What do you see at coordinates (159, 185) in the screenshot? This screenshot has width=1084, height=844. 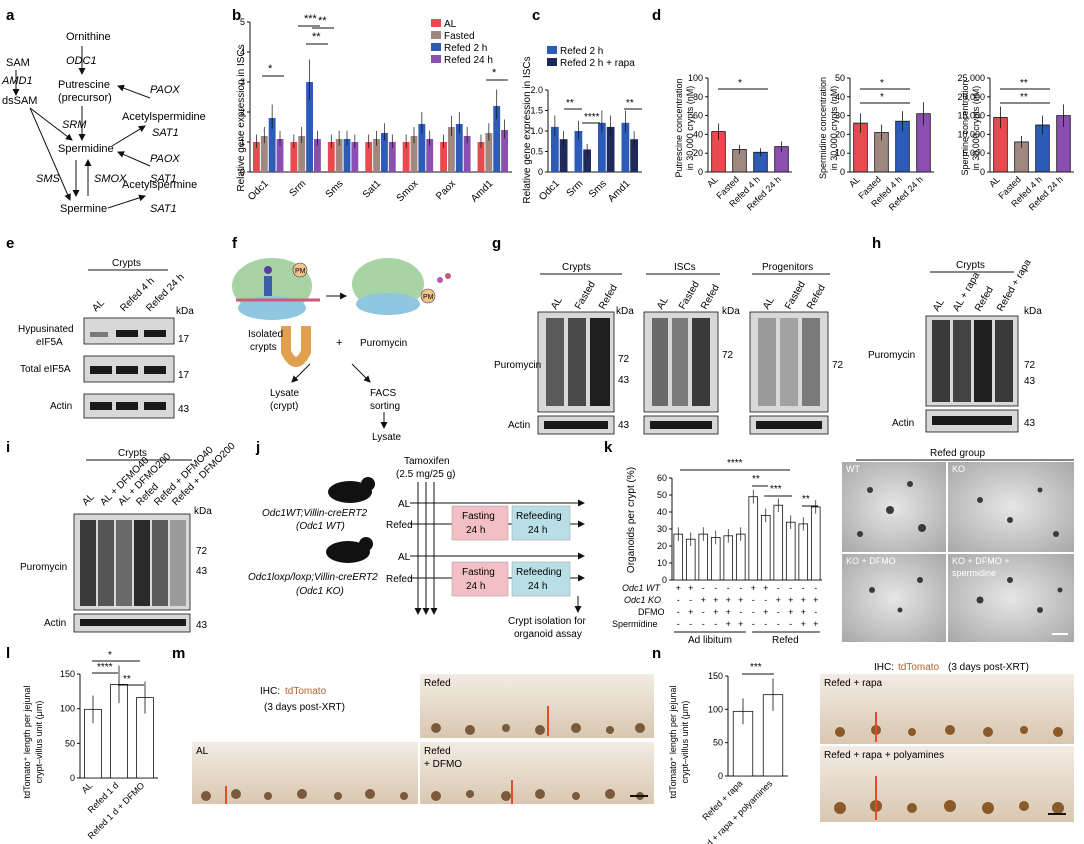 I see `acetylspermine-label: Acetylspermine` at bounding box center [159, 185].